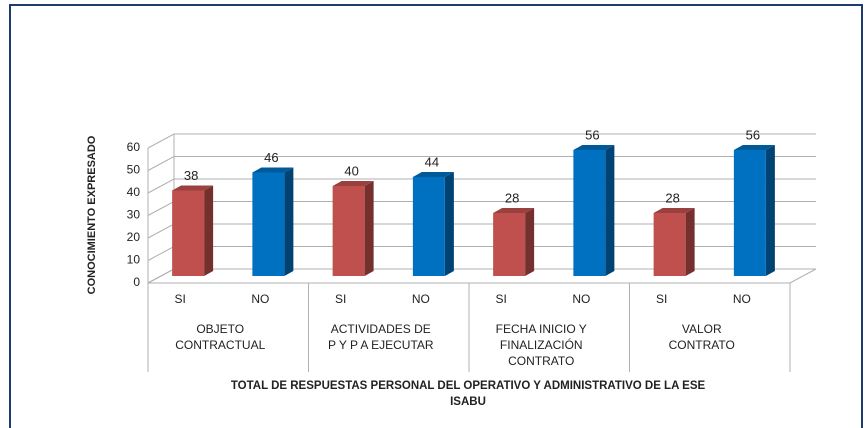 This screenshot has height=428, width=866. I want to click on y-tick-label: 40, so click(134, 192).